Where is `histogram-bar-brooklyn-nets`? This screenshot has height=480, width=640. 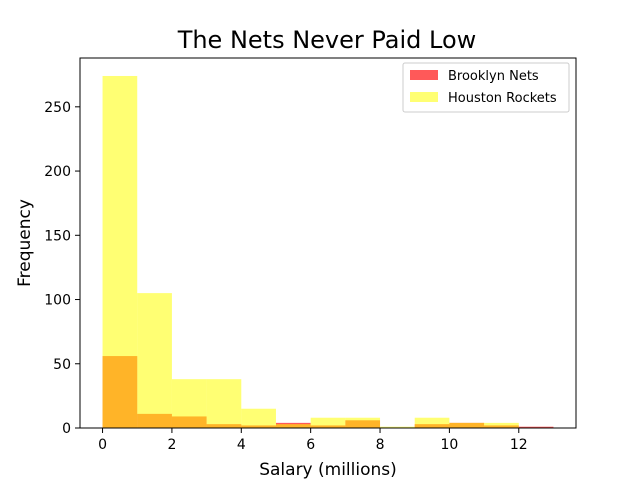 histogram-bar-brooklyn-nets is located at coordinates (536, 427).